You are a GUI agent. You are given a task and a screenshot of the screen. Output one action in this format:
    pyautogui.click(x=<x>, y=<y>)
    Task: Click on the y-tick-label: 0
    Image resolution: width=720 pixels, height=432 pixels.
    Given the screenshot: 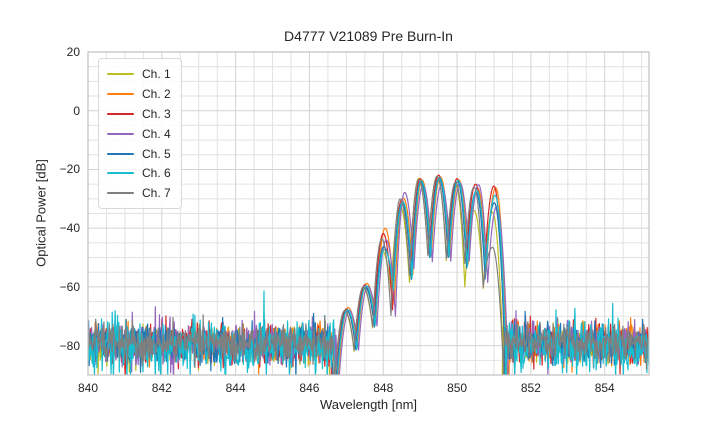 What is the action you would take?
    pyautogui.click(x=76, y=110)
    